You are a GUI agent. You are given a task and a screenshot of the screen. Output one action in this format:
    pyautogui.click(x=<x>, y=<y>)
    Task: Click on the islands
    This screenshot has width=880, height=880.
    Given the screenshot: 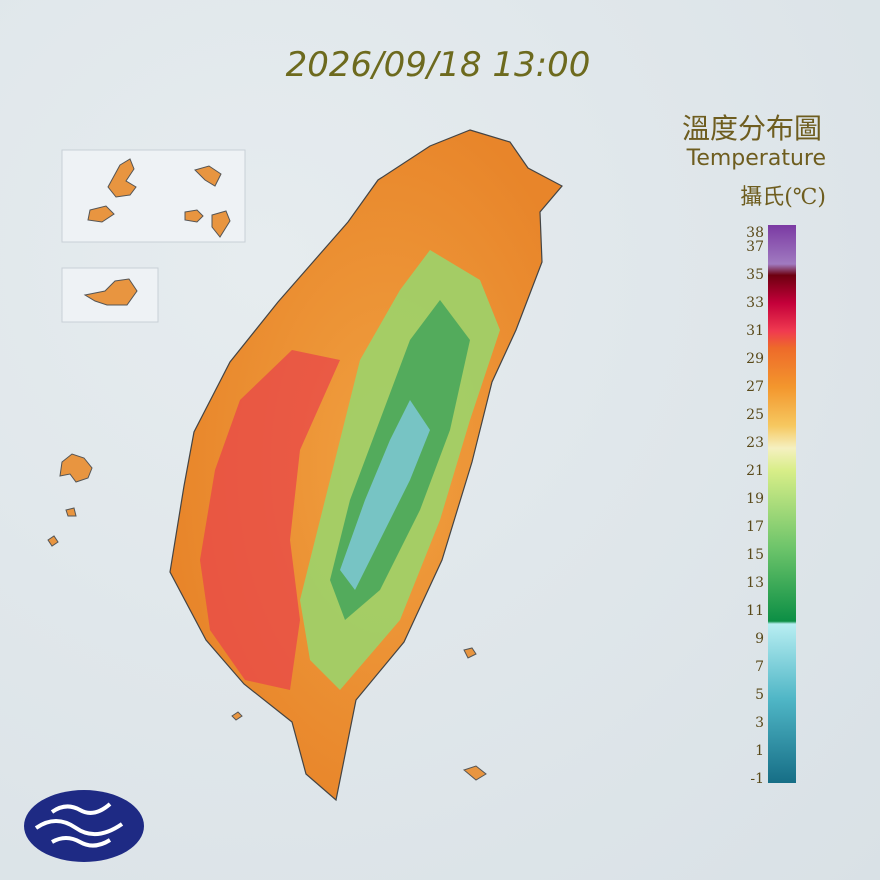 What is the action you would take?
    pyautogui.click(x=157, y=232)
    